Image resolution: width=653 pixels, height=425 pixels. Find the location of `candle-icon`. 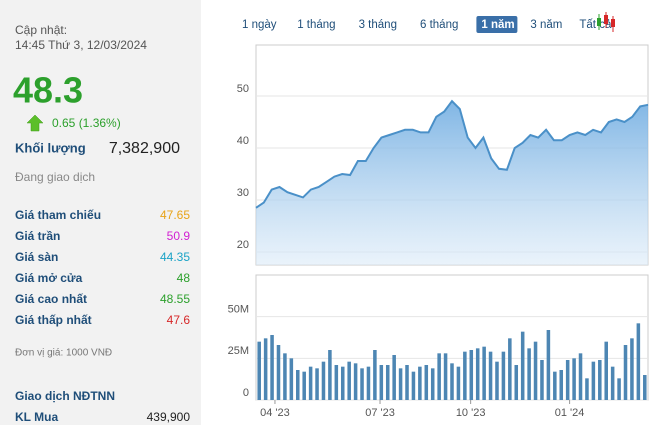

candle-icon is located at coordinates (606, 22).